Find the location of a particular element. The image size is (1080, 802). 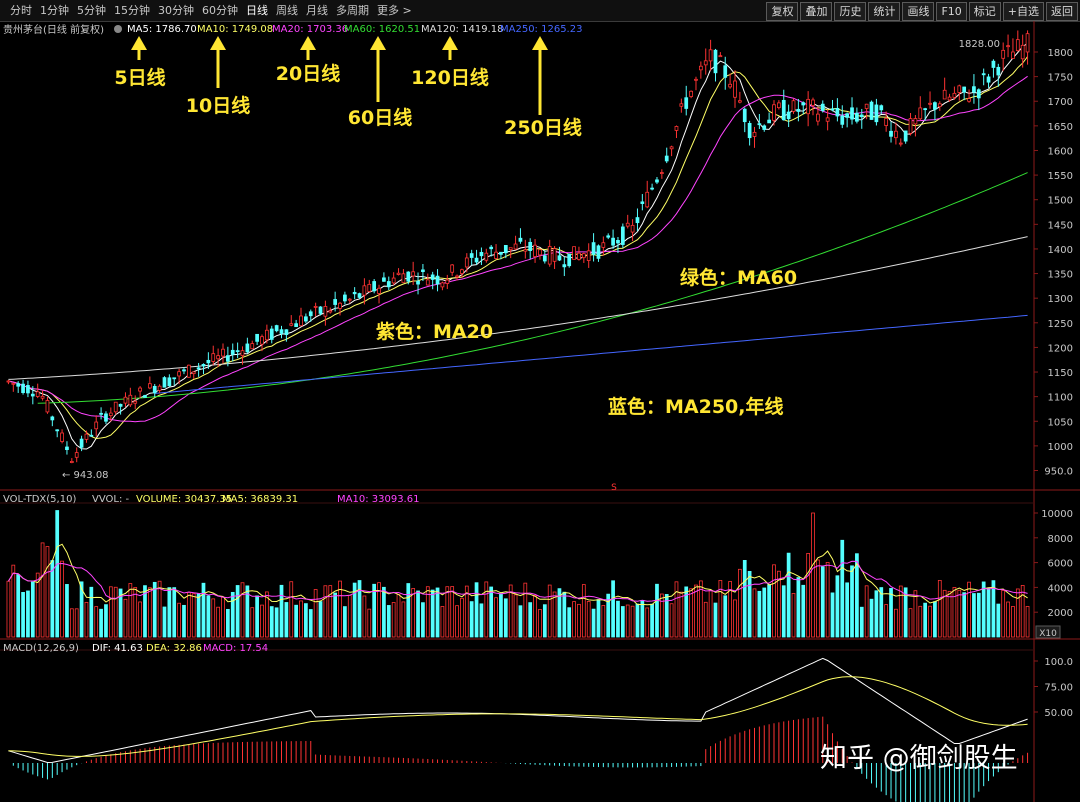

period-tab: 日线 is located at coordinates (257, 10).